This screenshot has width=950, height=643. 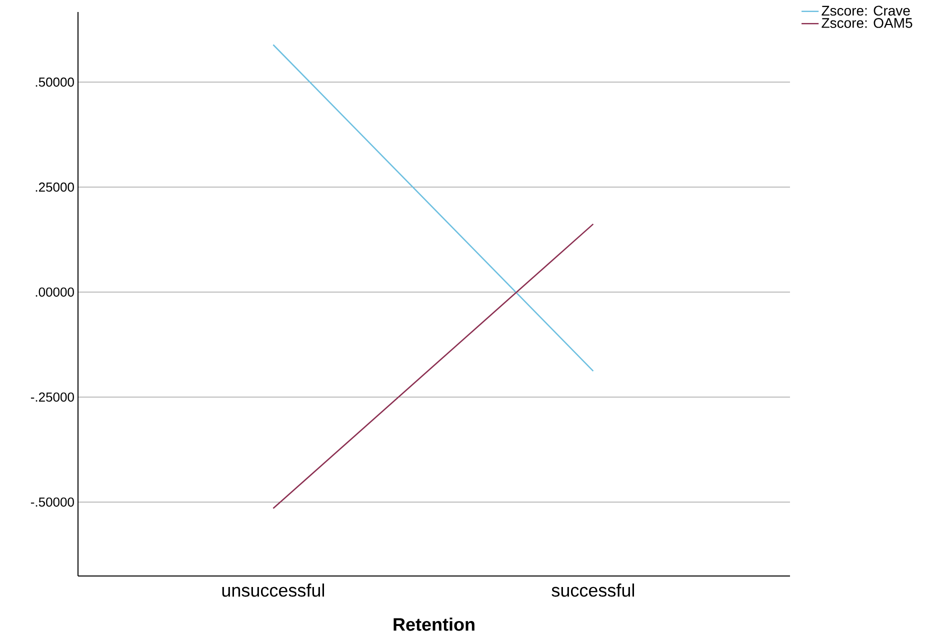 What do you see at coordinates (867, 23) in the screenshot?
I see `legend-label: Zscore: OAM5` at bounding box center [867, 23].